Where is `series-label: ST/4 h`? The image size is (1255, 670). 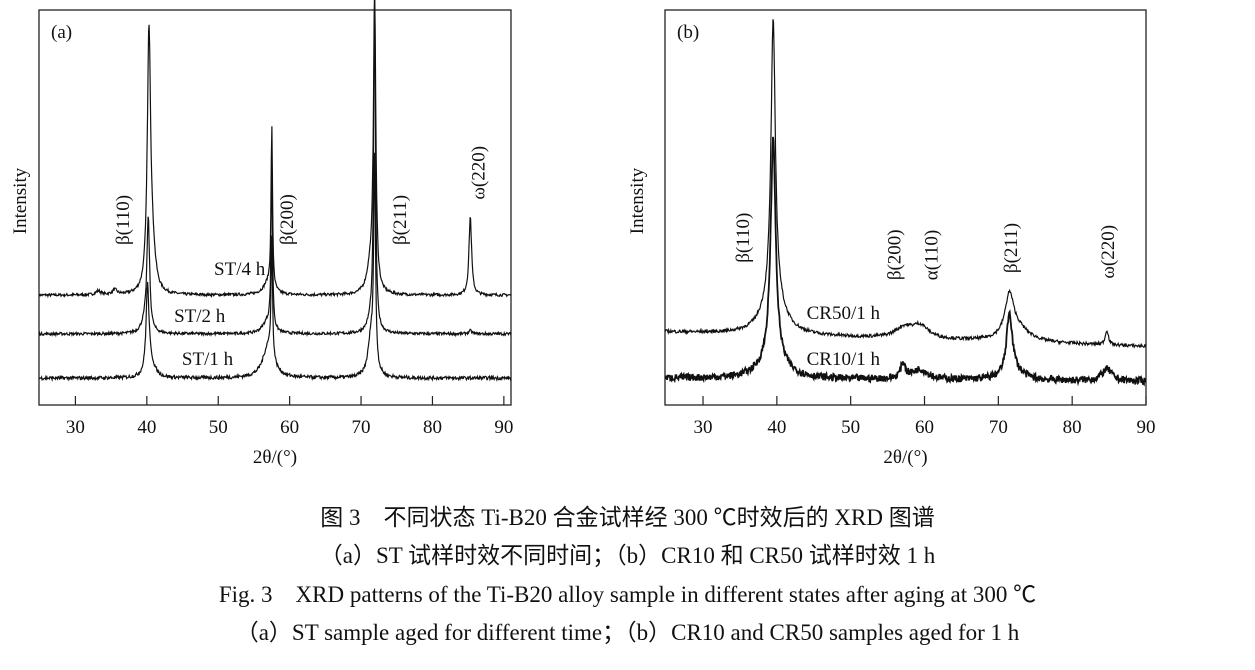
series-label: ST/4 h is located at coordinates (240, 269).